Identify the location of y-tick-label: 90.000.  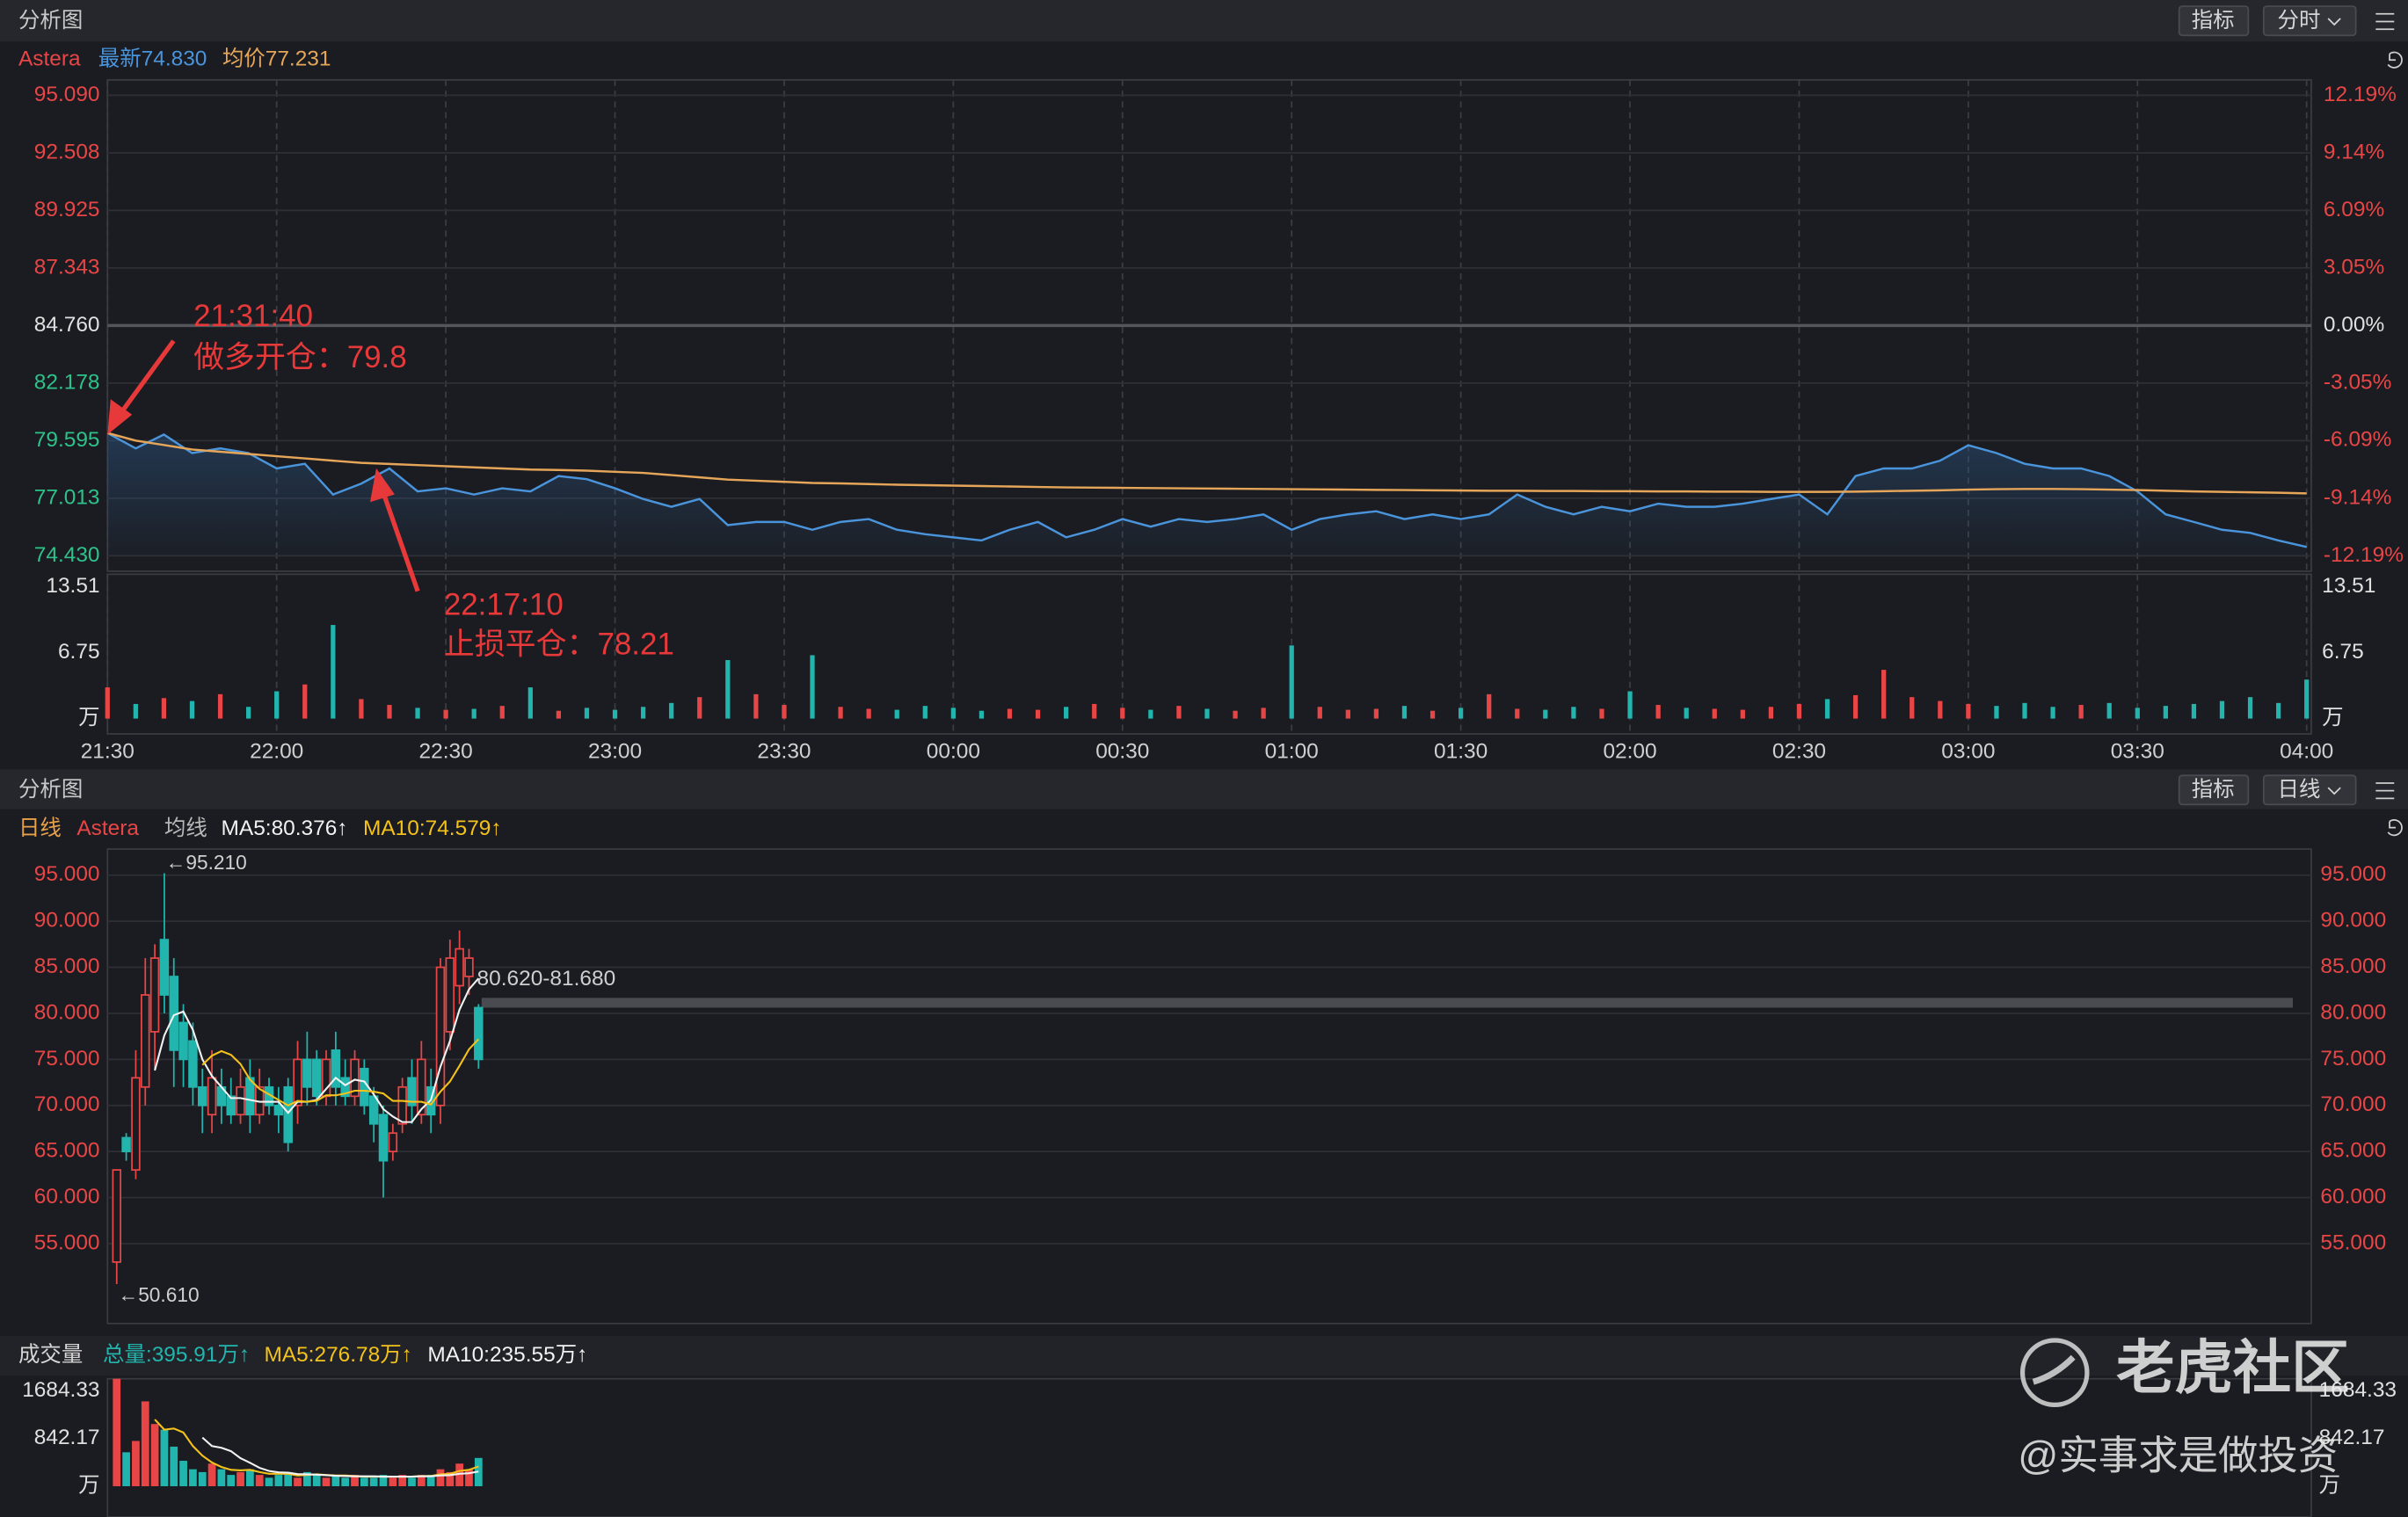
(67, 921).